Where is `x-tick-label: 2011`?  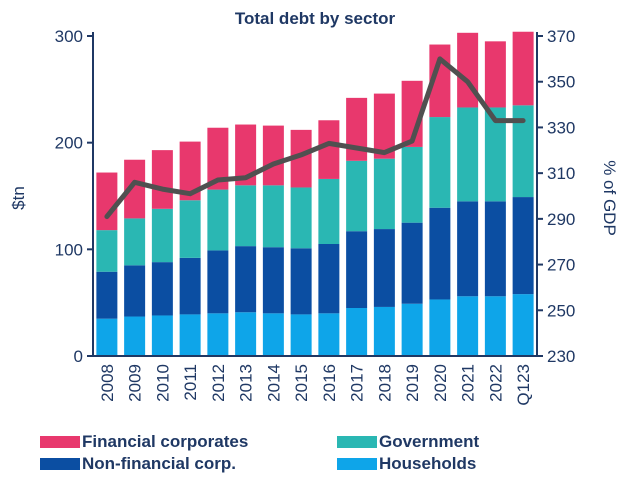 x-tick-label: 2011 is located at coordinates (190, 382).